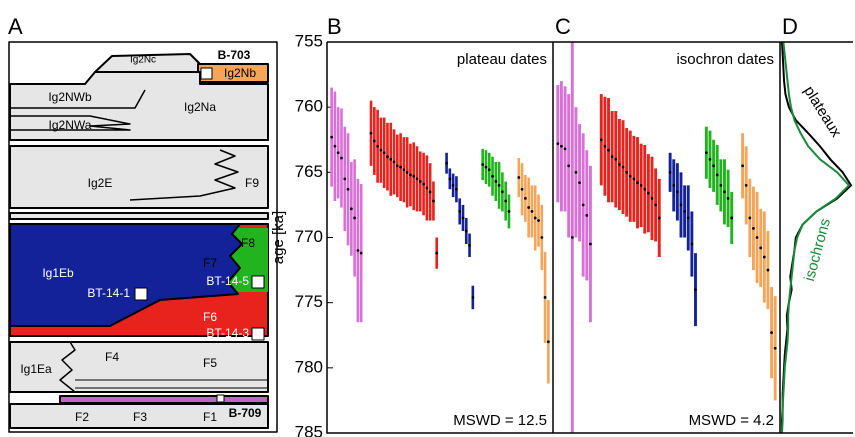 Image resolution: width=855 pixels, height=437 pixels. Describe the element at coordinates (725, 59) in the screenshot. I see `panel-title: isochron dates` at that location.